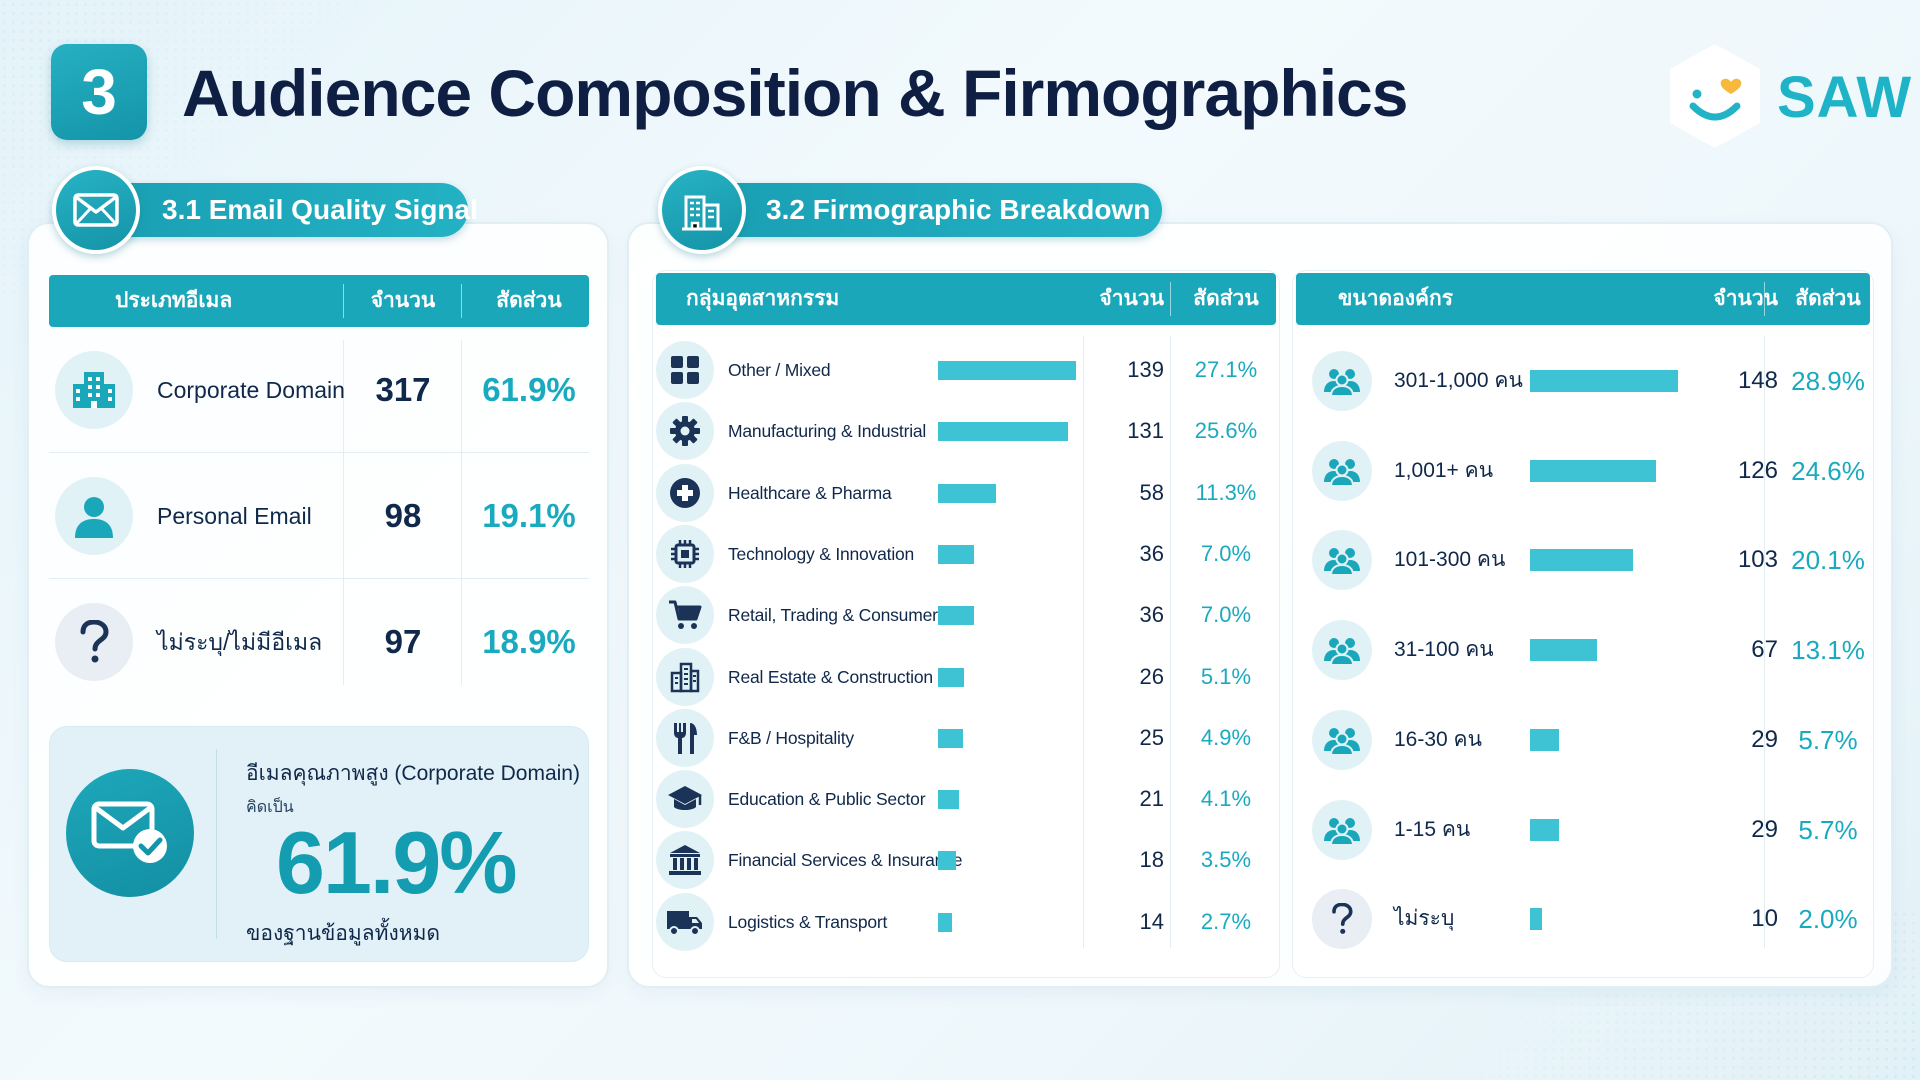 This screenshot has width=1920, height=1080. I want to click on company-size-label: 101-300 คน, so click(1450, 560).